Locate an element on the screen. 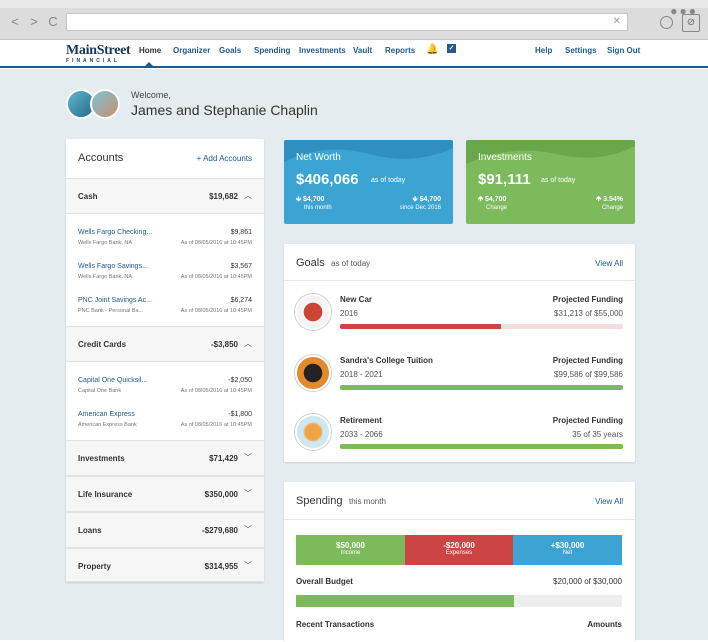  projected-funding-value: 35 of 35 years is located at coordinates (597, 434).